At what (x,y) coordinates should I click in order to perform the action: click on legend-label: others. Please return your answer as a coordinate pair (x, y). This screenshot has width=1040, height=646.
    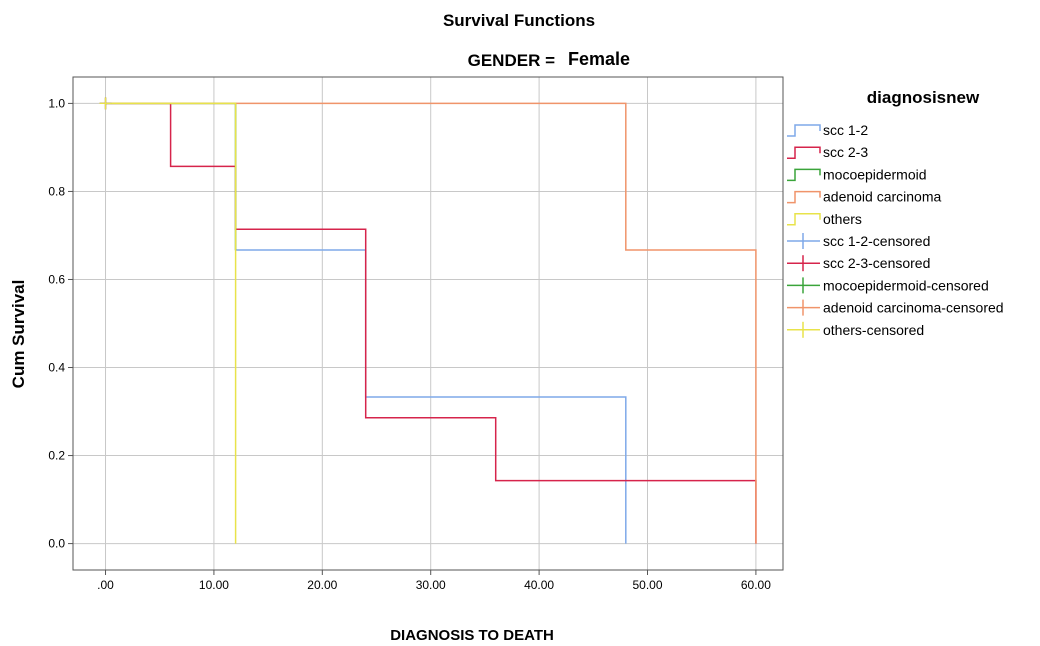
    Looking at the image, I should click on (842, 219).